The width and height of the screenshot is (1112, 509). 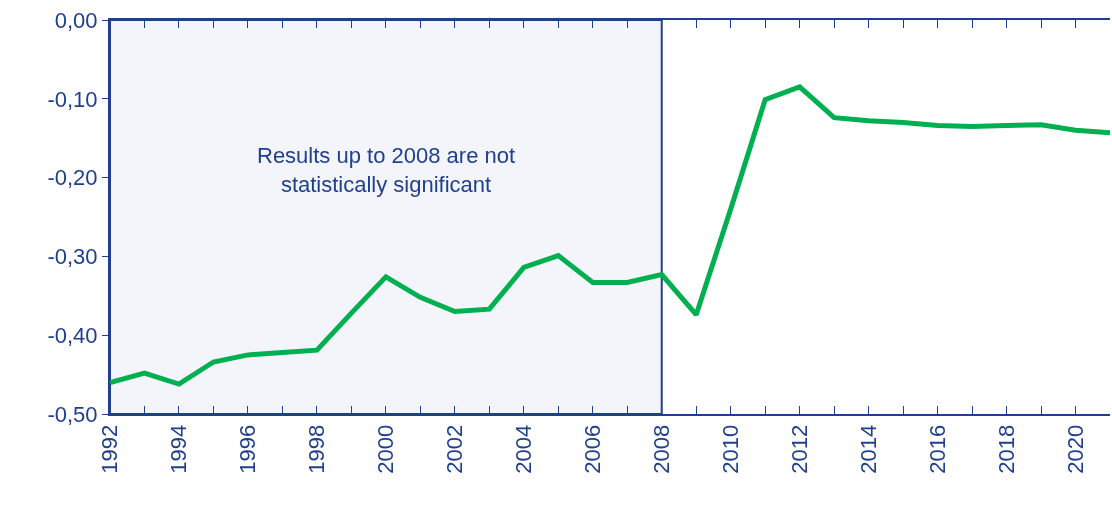 I want to click on x-tick-label: 2004, so click(x=523, y=449).